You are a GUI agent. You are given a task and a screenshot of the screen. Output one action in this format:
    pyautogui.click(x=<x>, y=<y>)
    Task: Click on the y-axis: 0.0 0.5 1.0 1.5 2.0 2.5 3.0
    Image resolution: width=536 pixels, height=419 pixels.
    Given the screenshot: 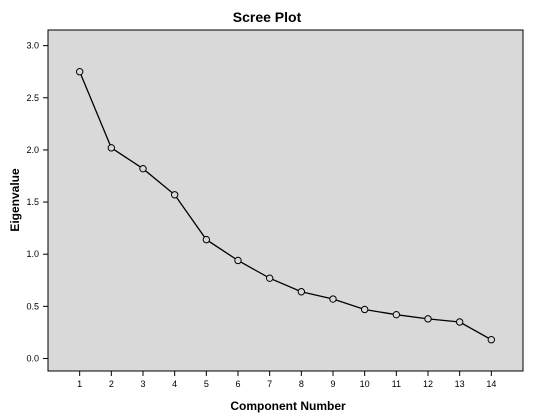 What is the action you would take?
    pyautogui.click(x=37, y=202)
    